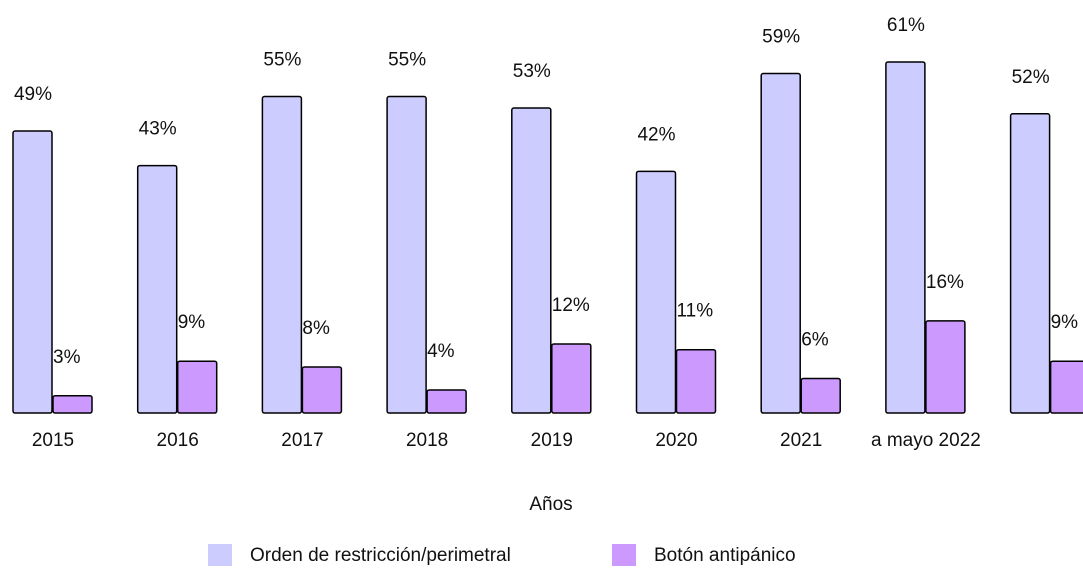 Image resolution: width=1083 pixels, height=569 pixels. I want to click on x-tick-label: 2019, so click(552, 440).